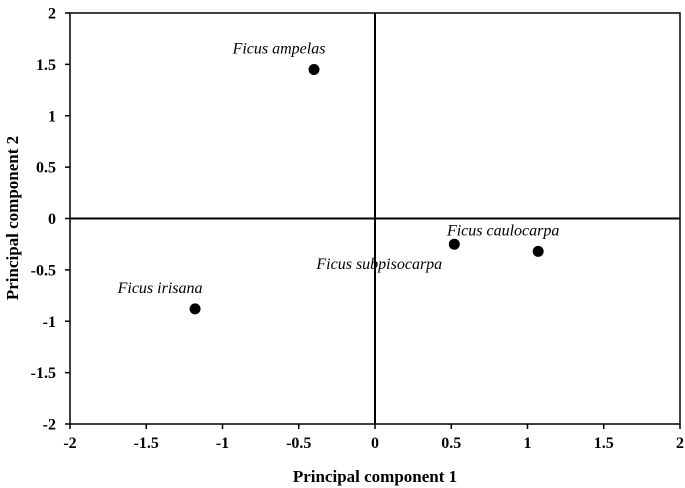  Describe the element at coordinates (279, 49) in the screenshot. I see `point-label: Ficus ampelas` at that location.